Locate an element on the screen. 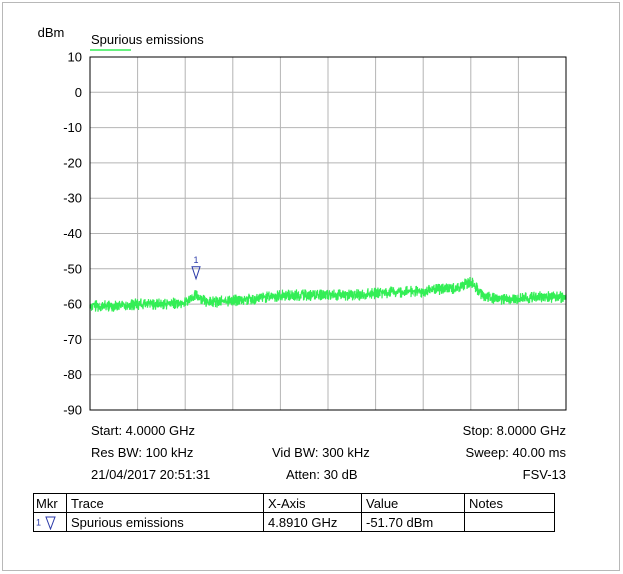 This screenshot has width=623, height=574. timestamp: 21/04/2017 20:51:31 is located at coordinates (151, 474).